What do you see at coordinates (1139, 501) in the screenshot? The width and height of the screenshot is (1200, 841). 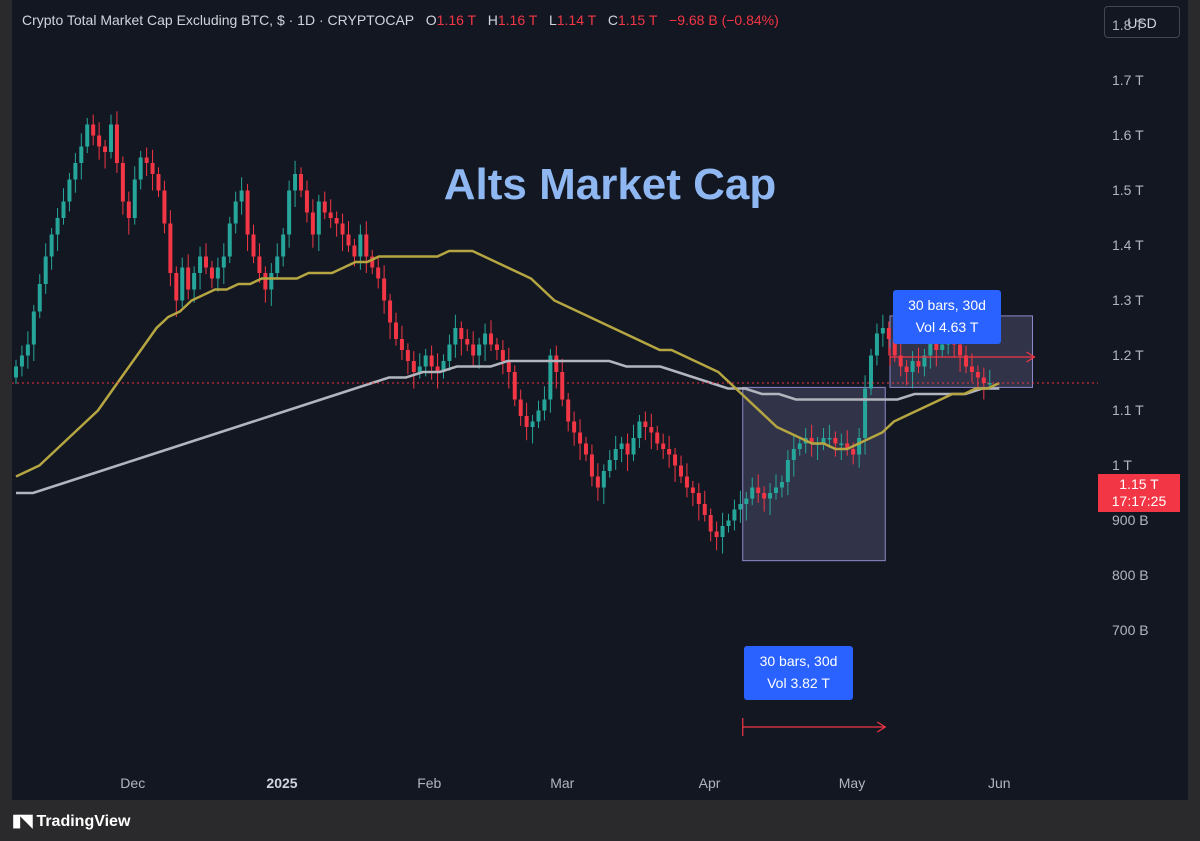 I see `bar-countdown: 17:17:25` at bounding box center [1139, 501].